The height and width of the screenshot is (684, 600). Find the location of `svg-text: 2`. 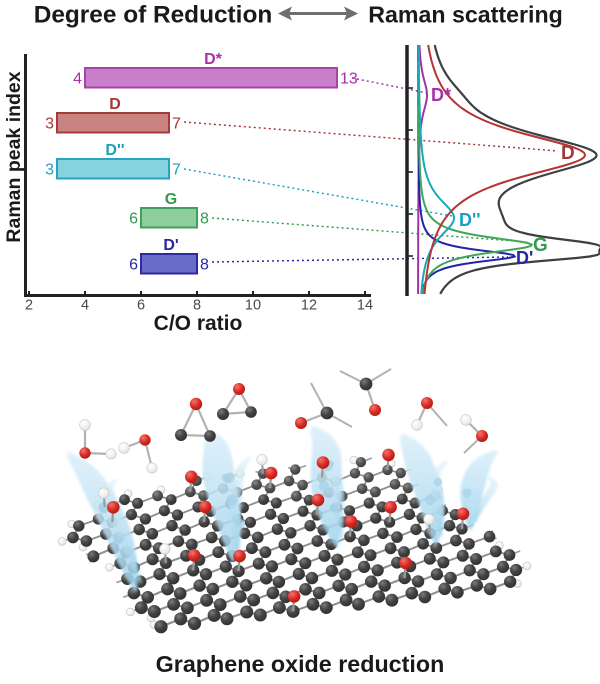

svg-text: 2 is located at coordinates (29, 306).